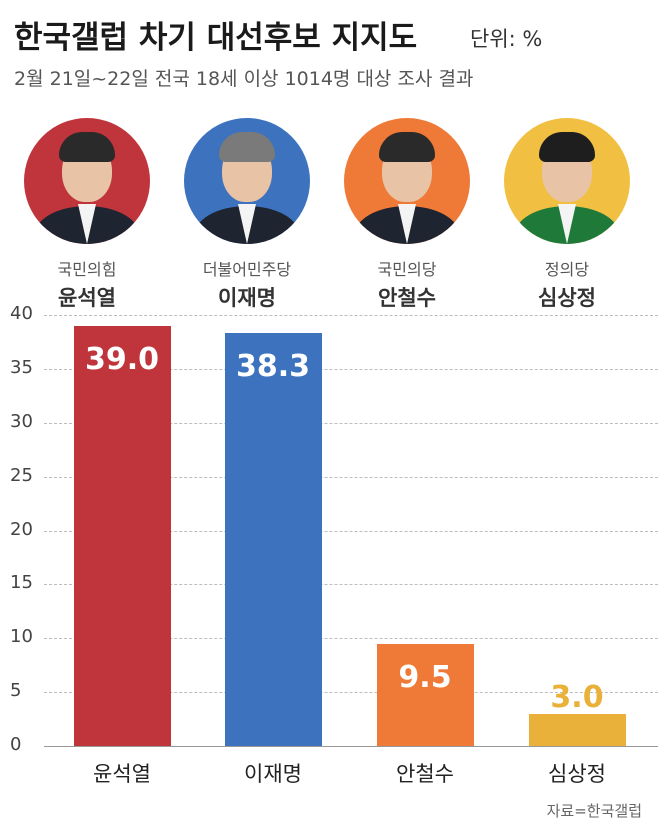  Describe the element at coordinates (577, 774) in the screenshot. I see `x-tick-label: 심상정` at that location.